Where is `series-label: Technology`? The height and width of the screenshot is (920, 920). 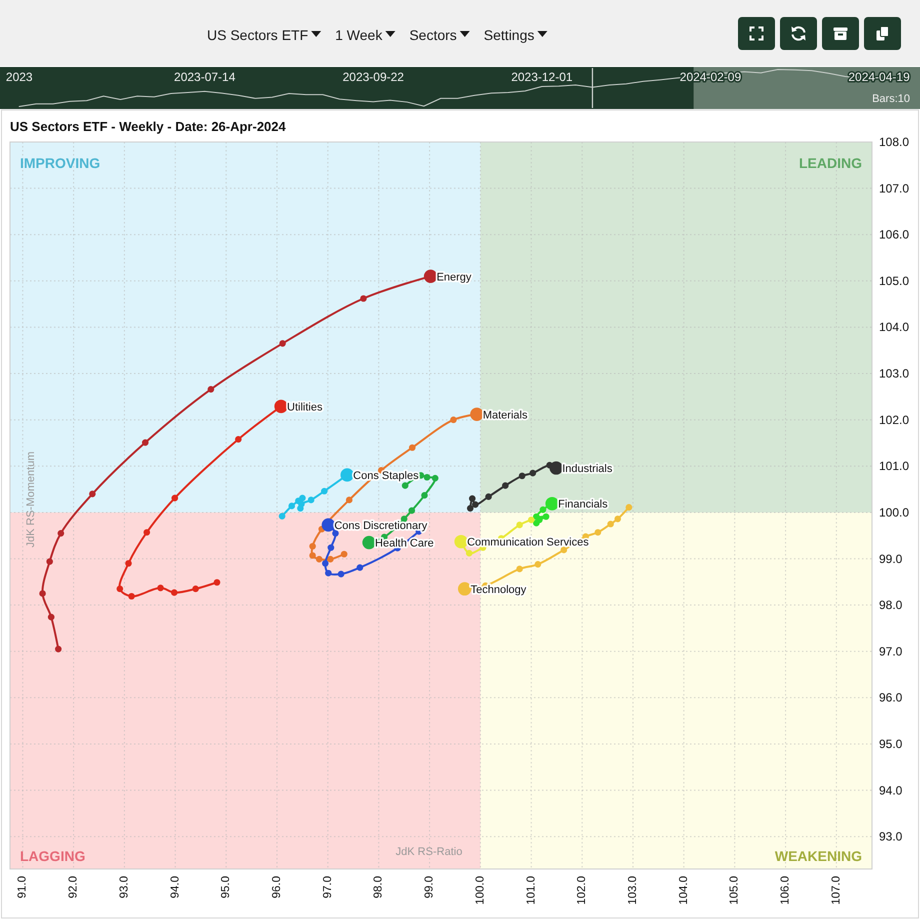
series-label: Technology is located at coordinates (498, 590).